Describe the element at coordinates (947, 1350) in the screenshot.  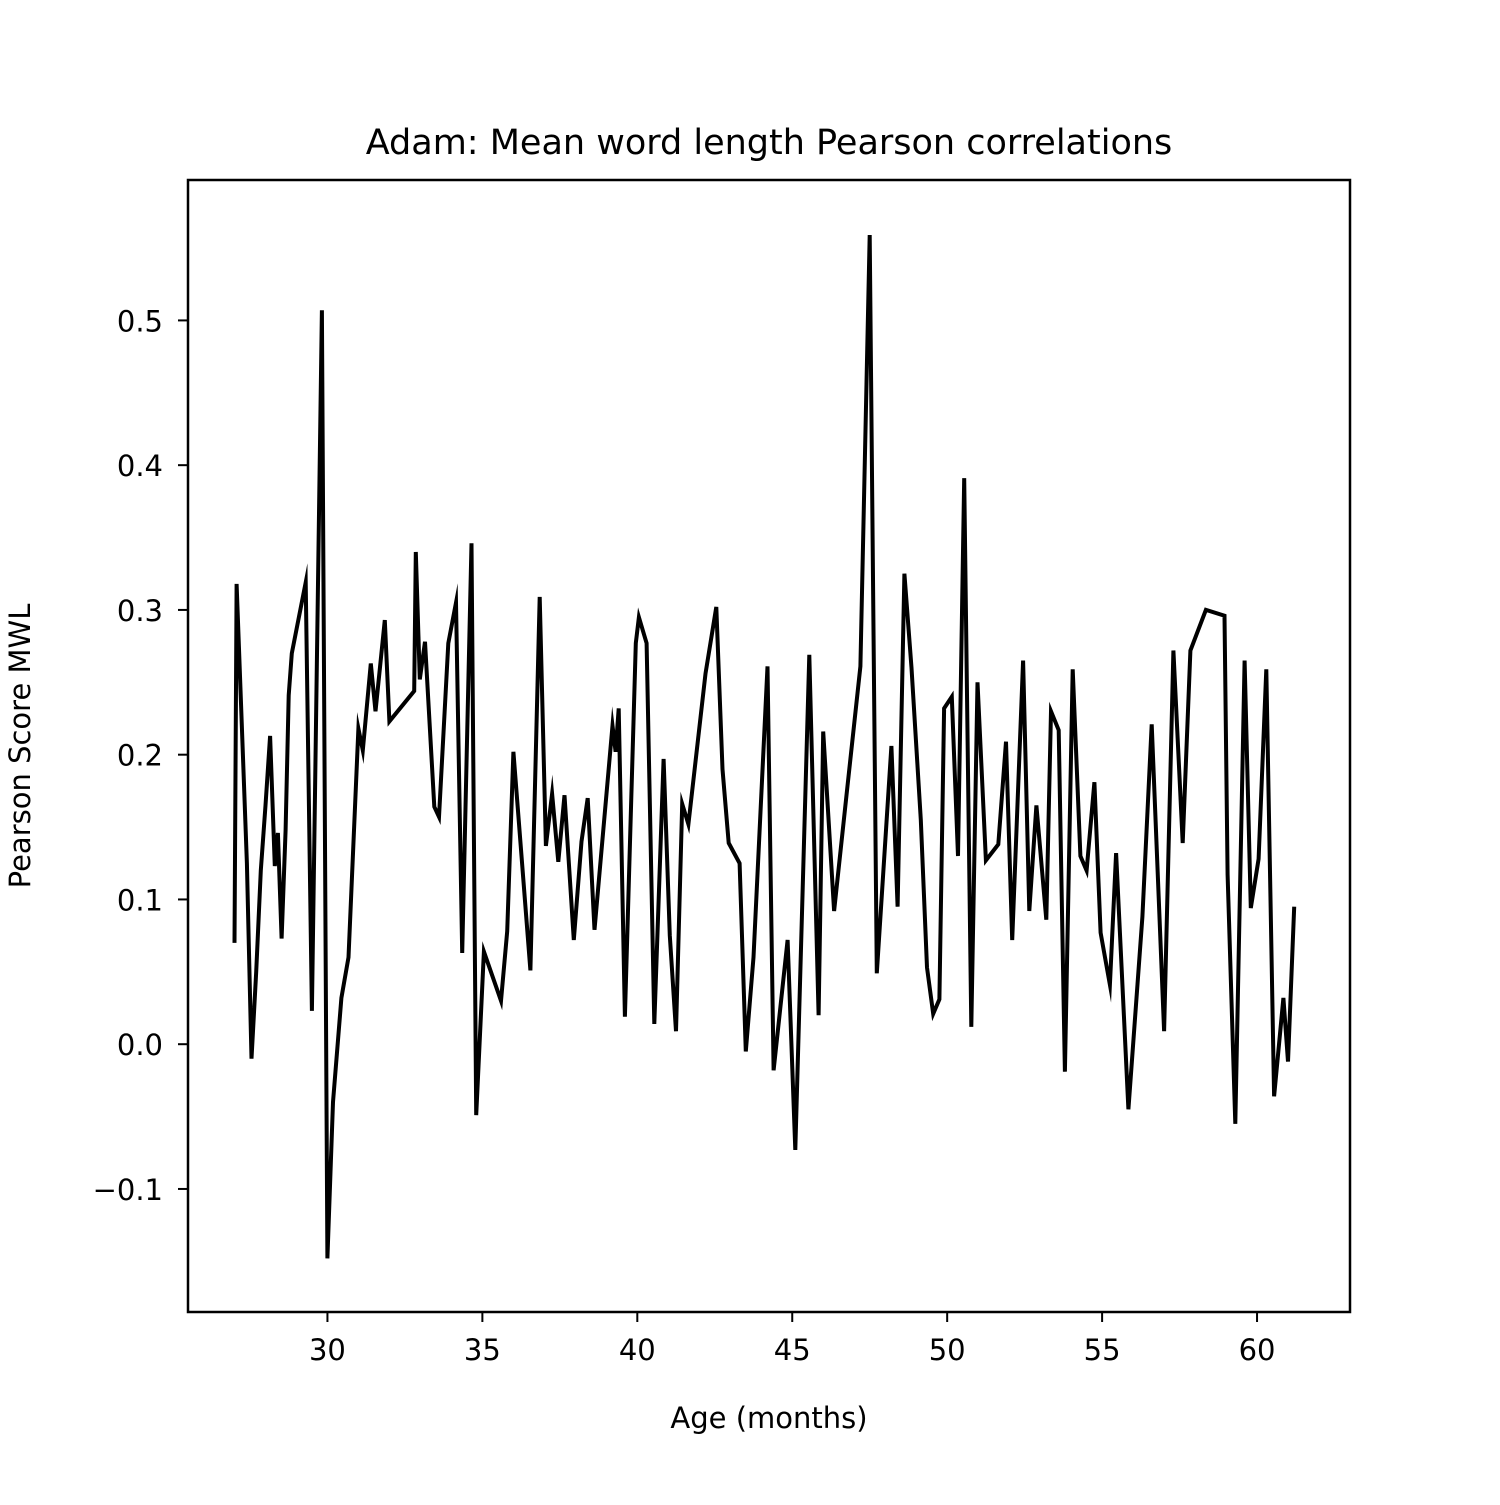
I see `x-tick-label: 50` at that location.